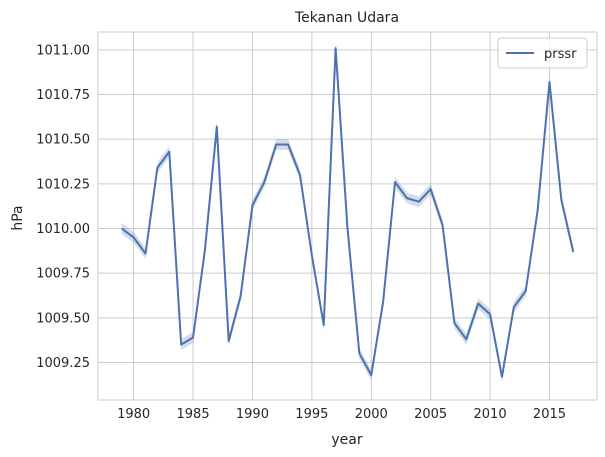 The width and height of the screenshot is (605, 457). Describe the element at coordinates (193, 414) in the screenshot. I see `x-tick-label: 1985` at that location.